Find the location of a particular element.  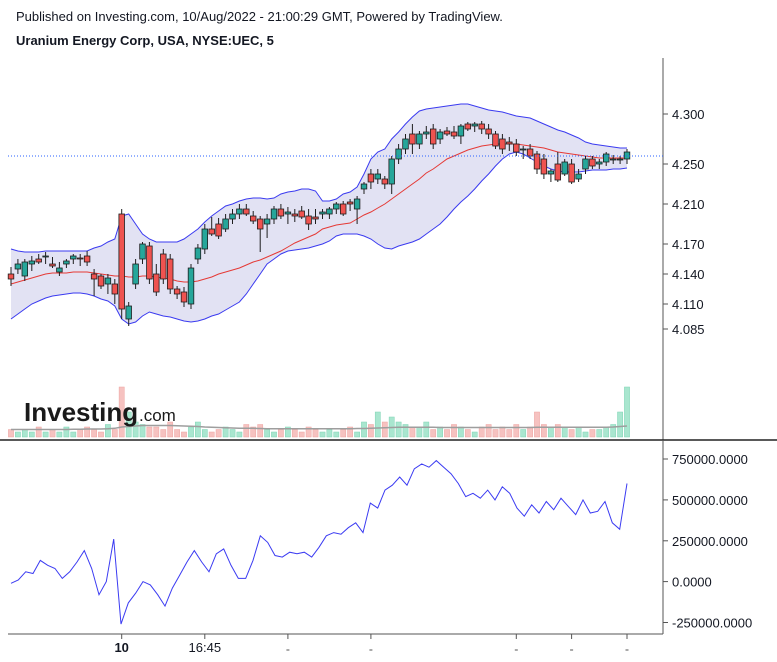

price-tick-label: 4.210 is located at coordinates (688, 204).